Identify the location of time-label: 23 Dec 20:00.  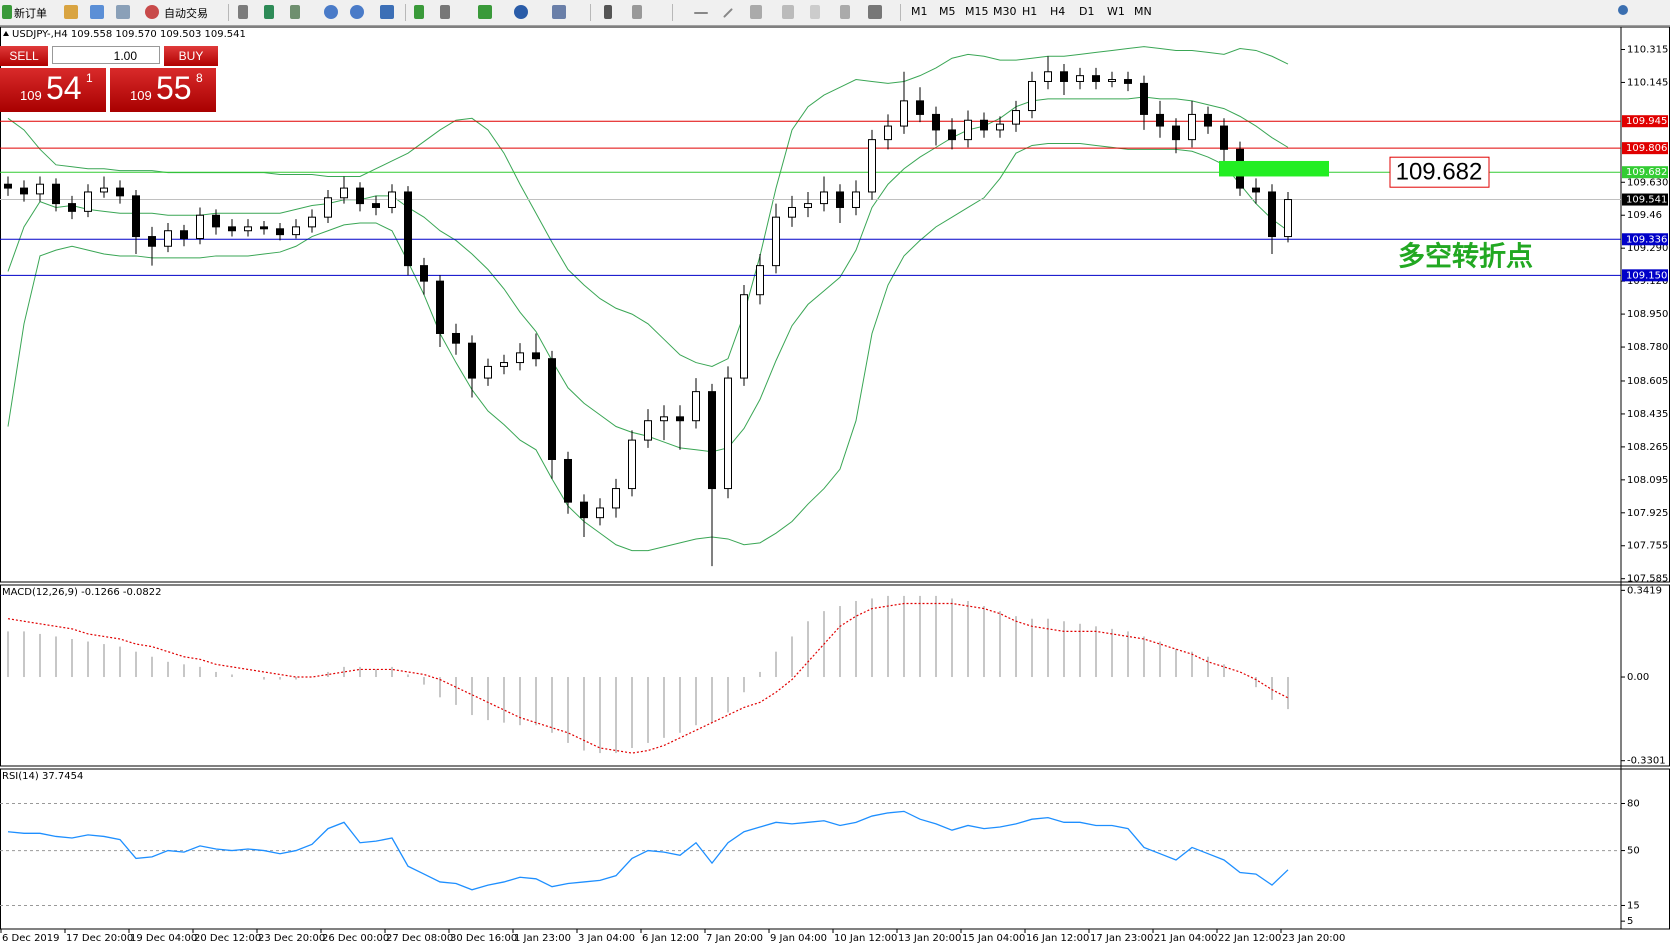
(291, 938).